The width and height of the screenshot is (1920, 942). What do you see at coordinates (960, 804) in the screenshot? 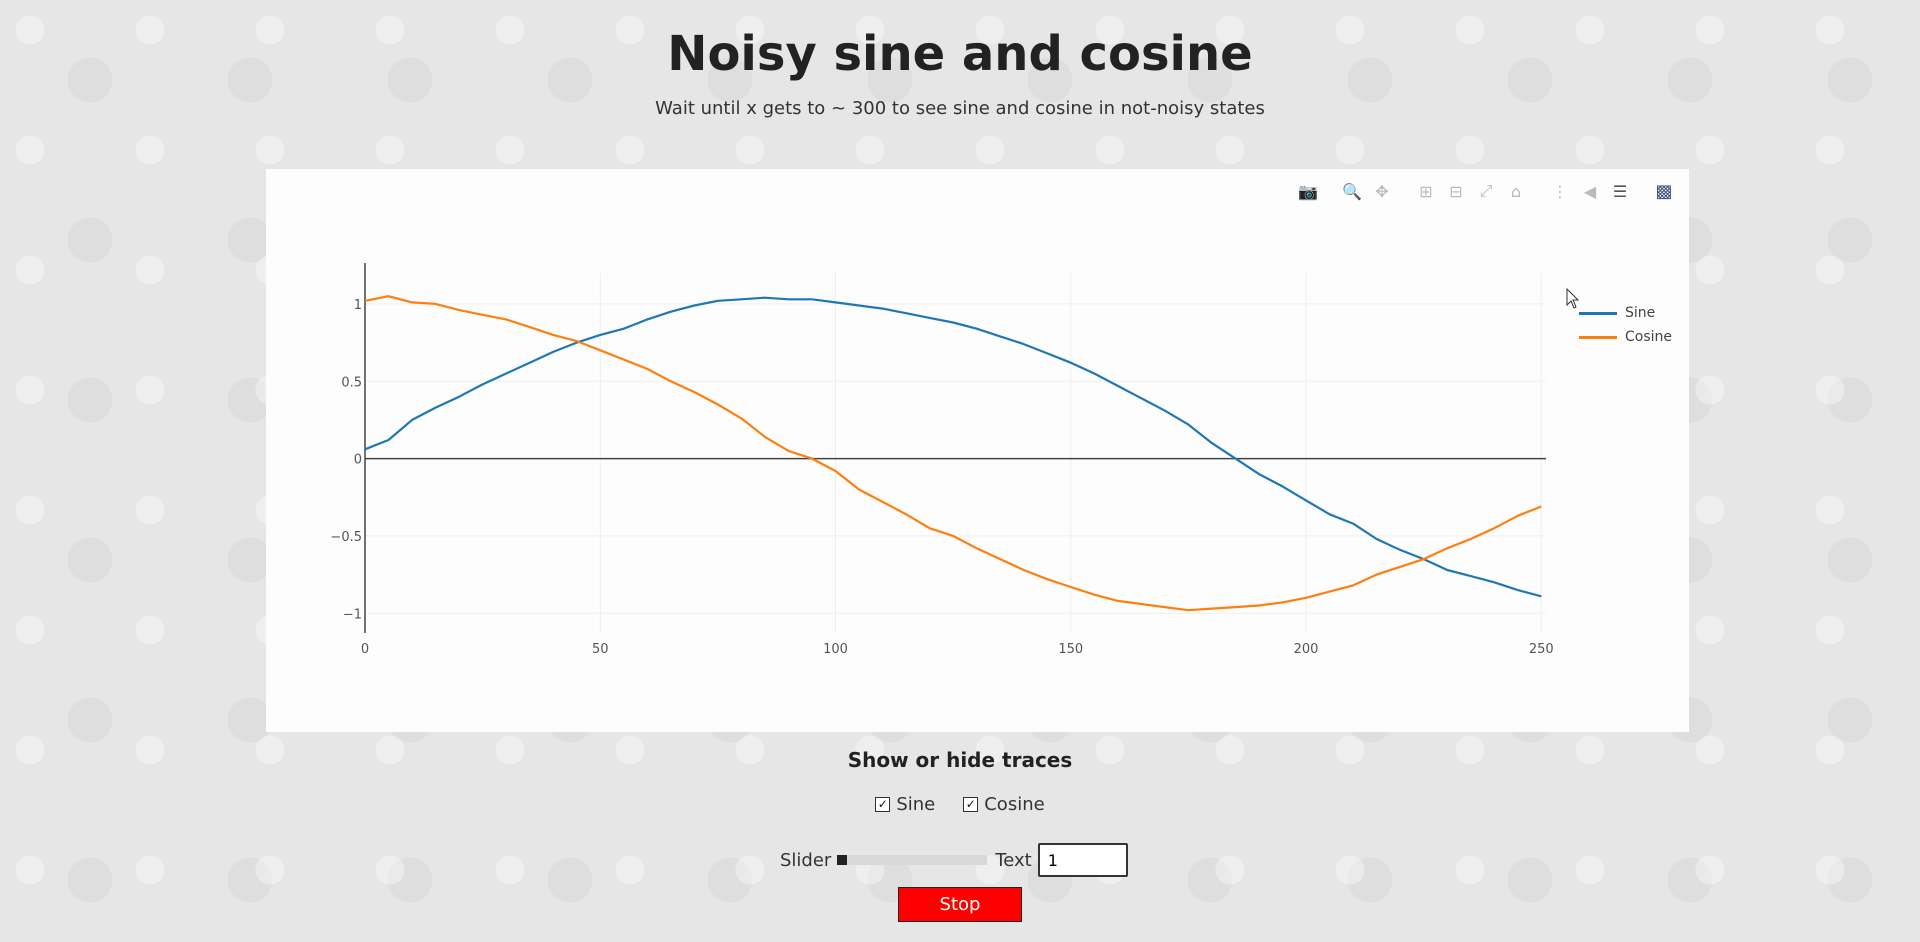
I see `trace-checkboxes: ✓ Sine ✓ Cosine` at bounding box center [960, 804].